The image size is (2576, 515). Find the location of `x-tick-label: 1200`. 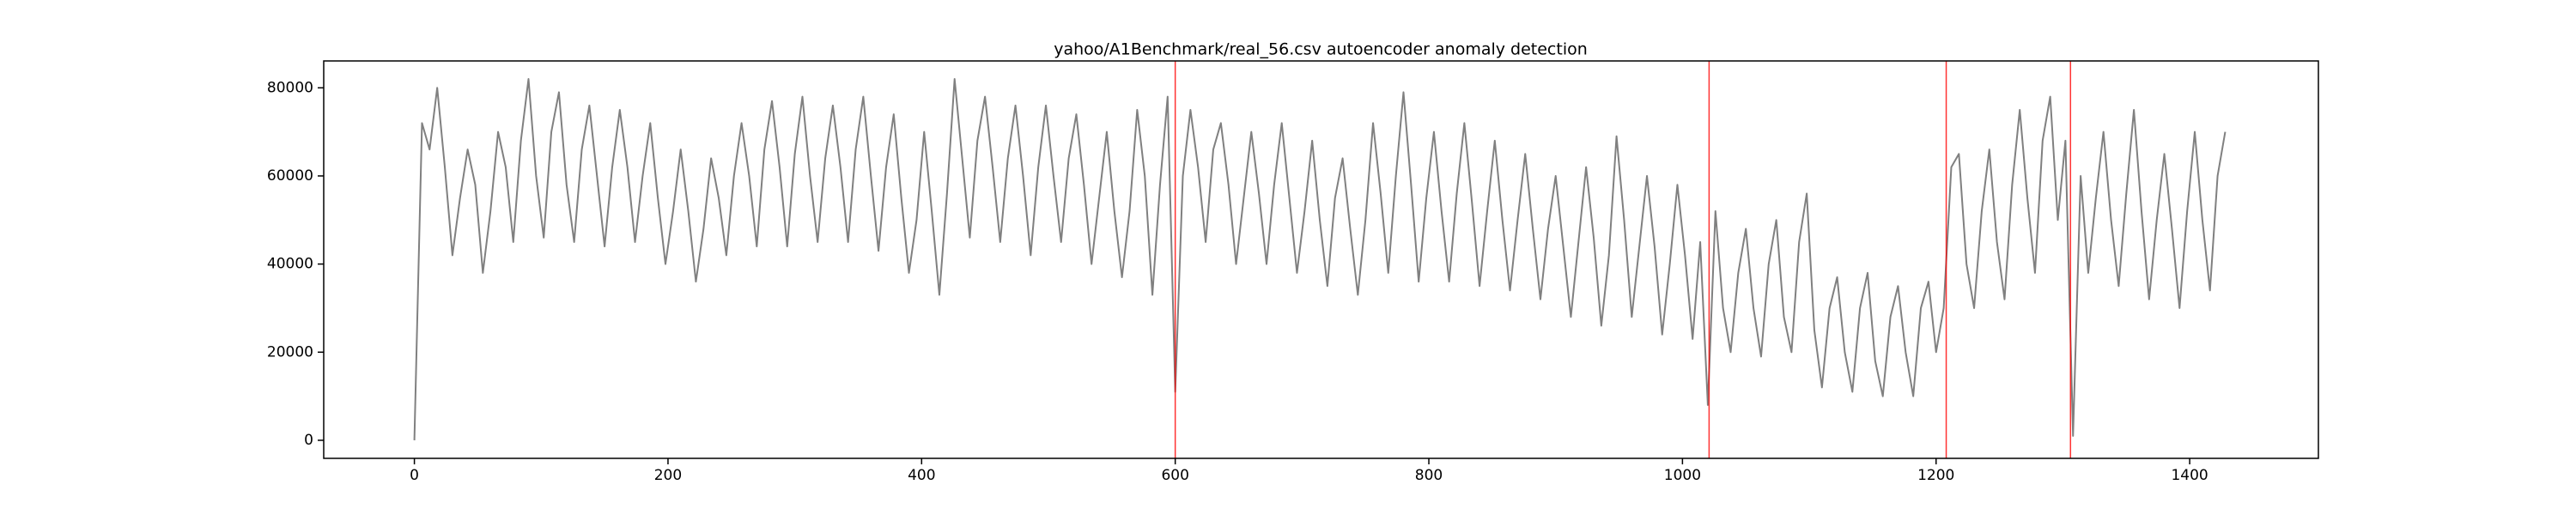

x-tick-label: 1200 is located at coordinates (1936, 475).